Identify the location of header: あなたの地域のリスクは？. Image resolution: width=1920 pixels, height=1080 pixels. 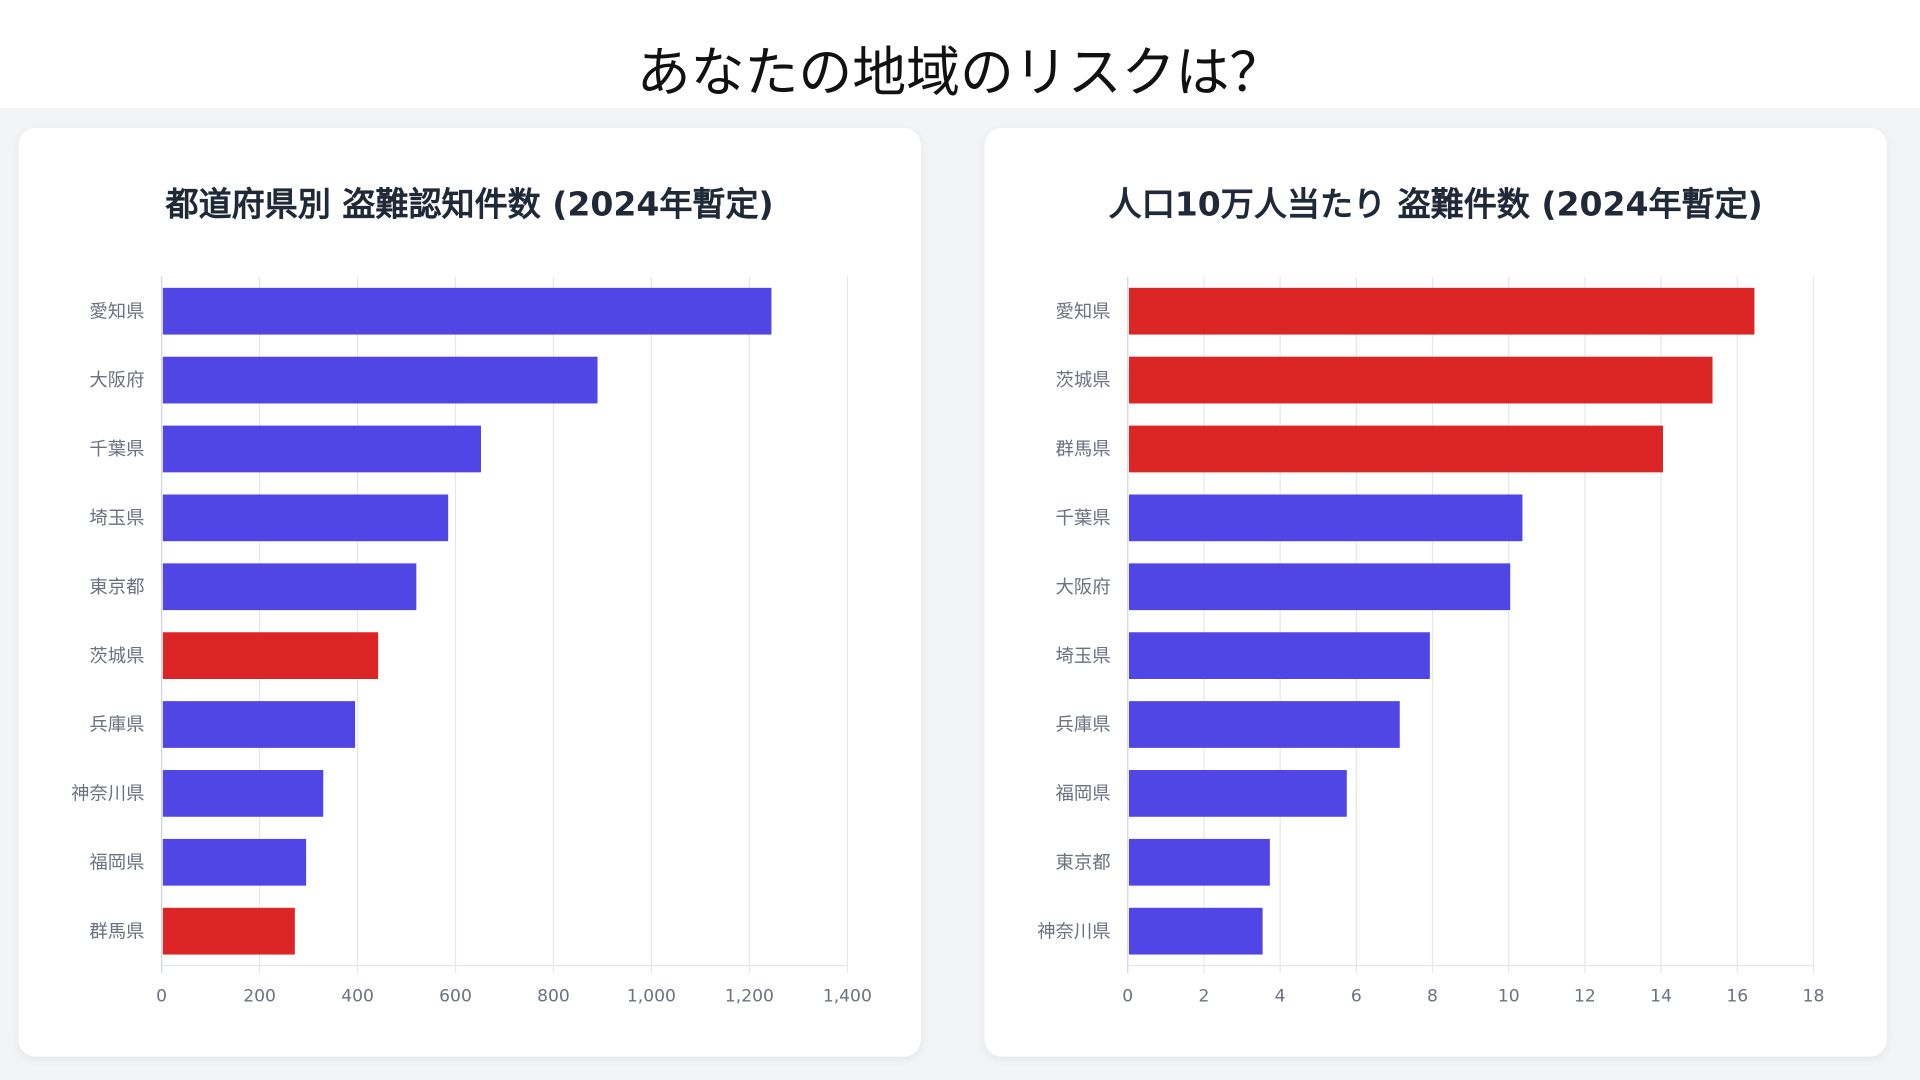
(960, 54).